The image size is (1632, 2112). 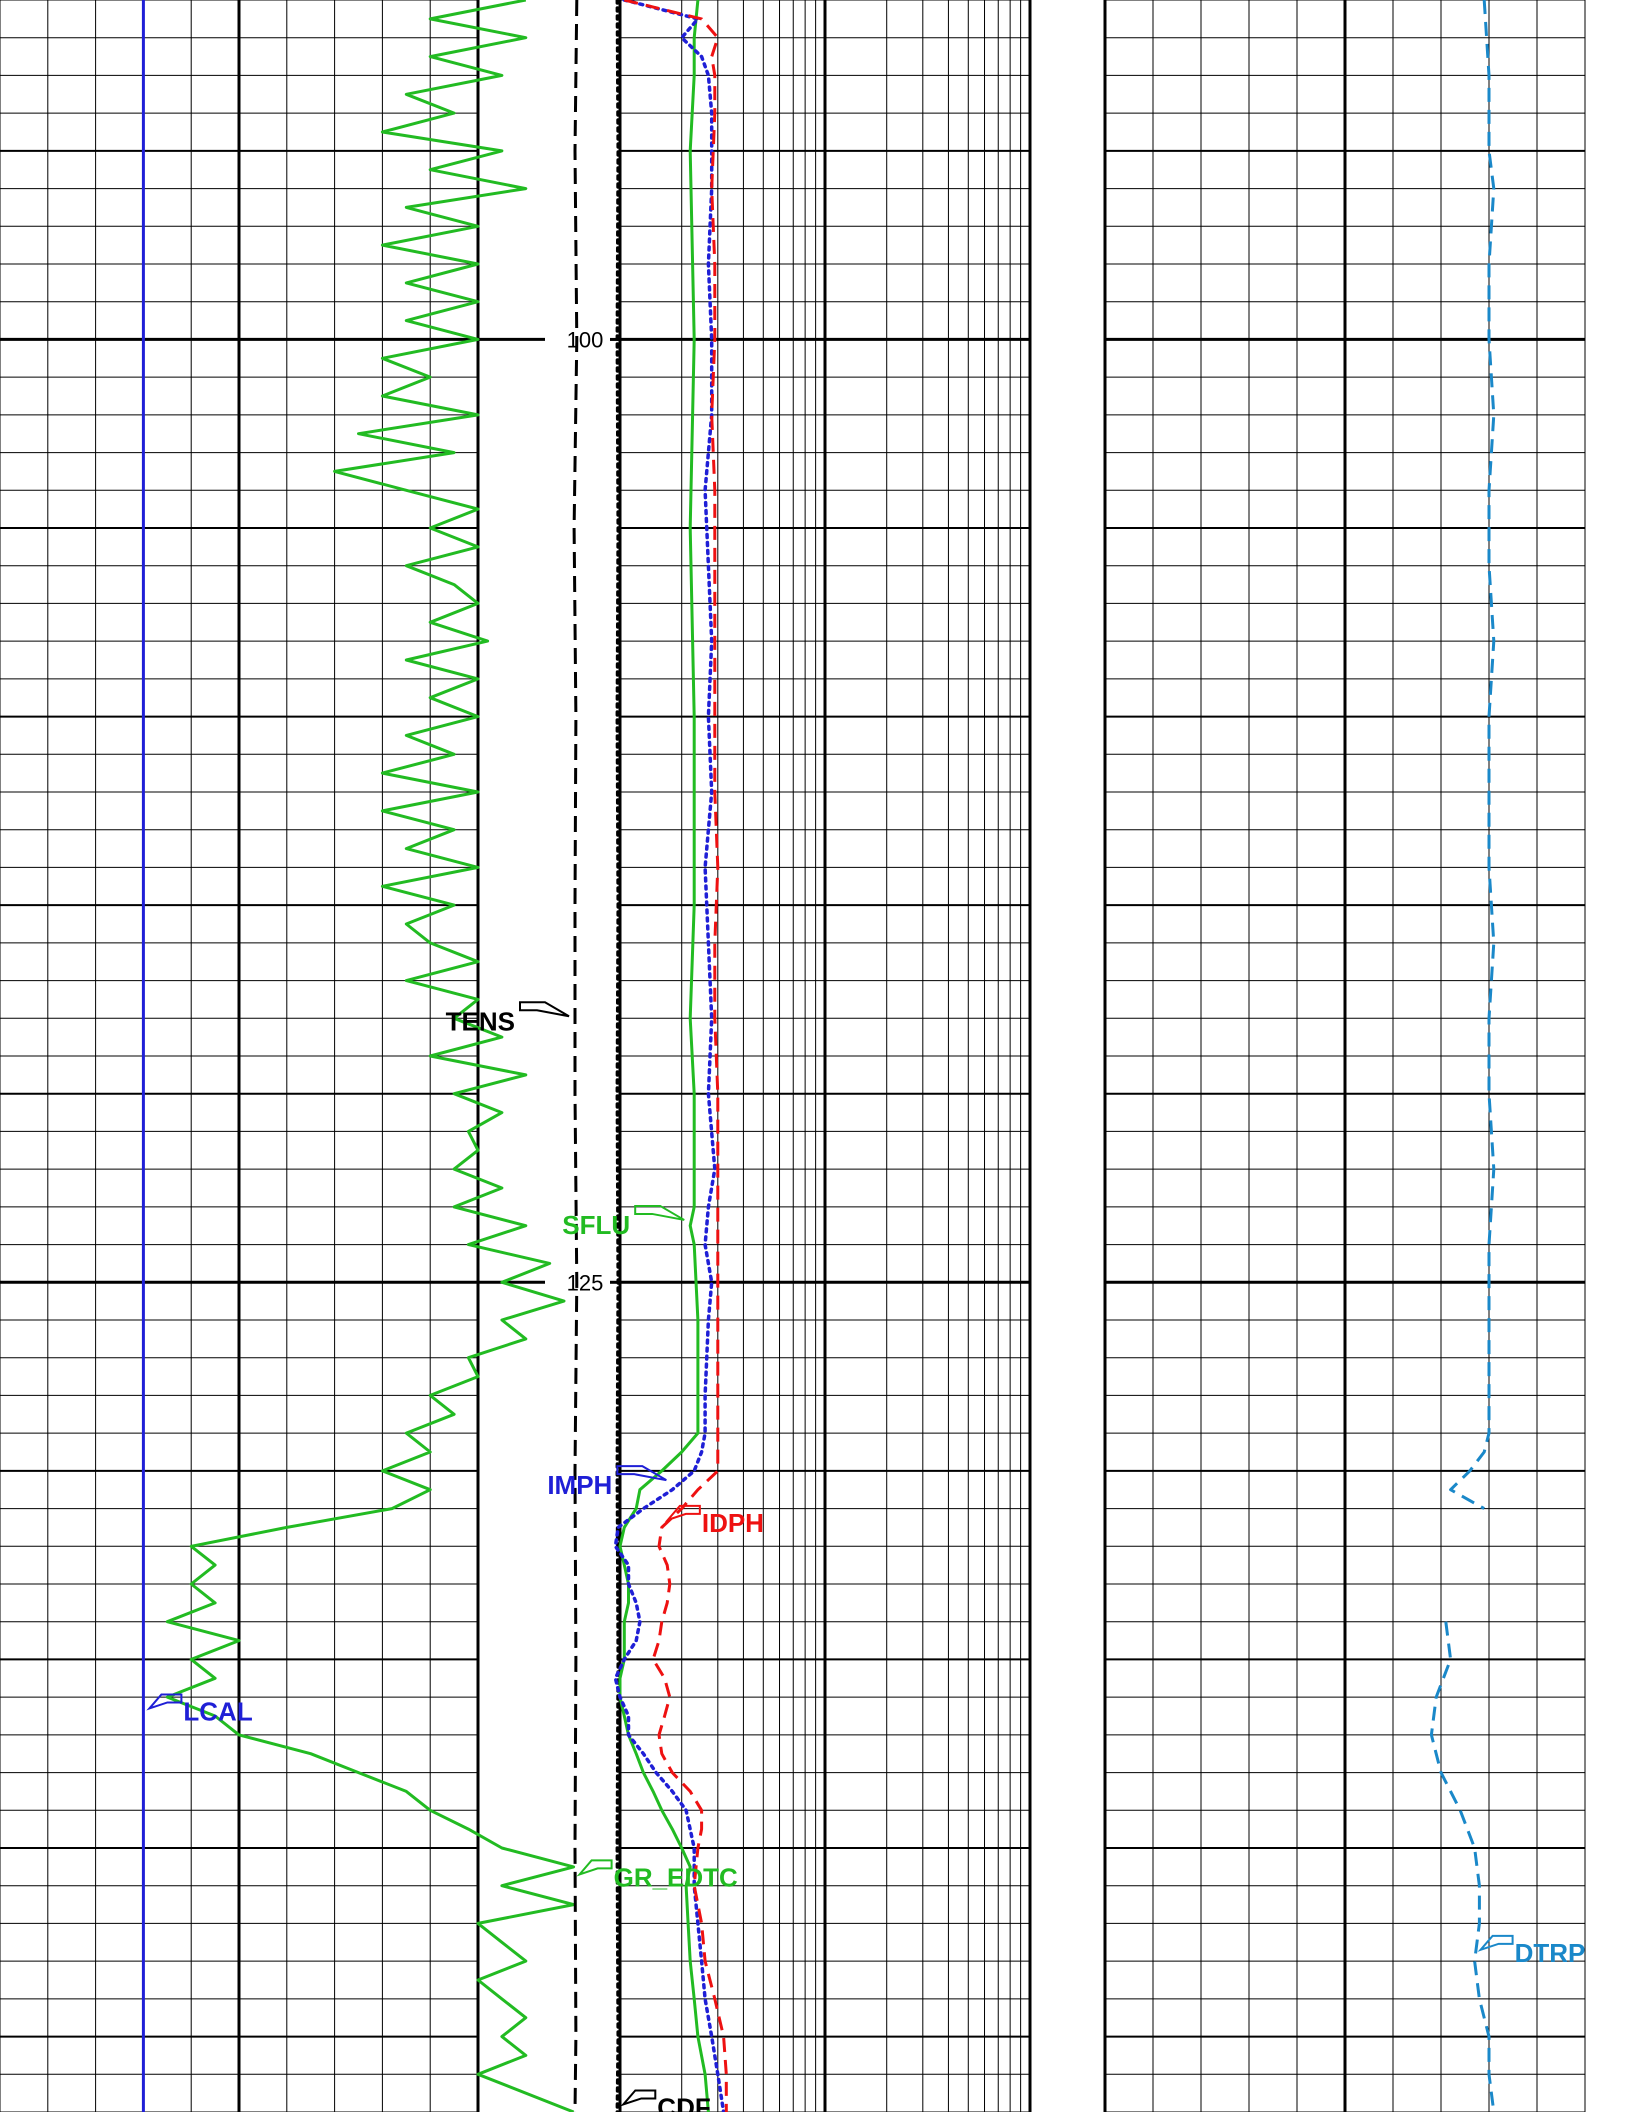 I want to click on curve-cdf, so click(x=617, y=1056).